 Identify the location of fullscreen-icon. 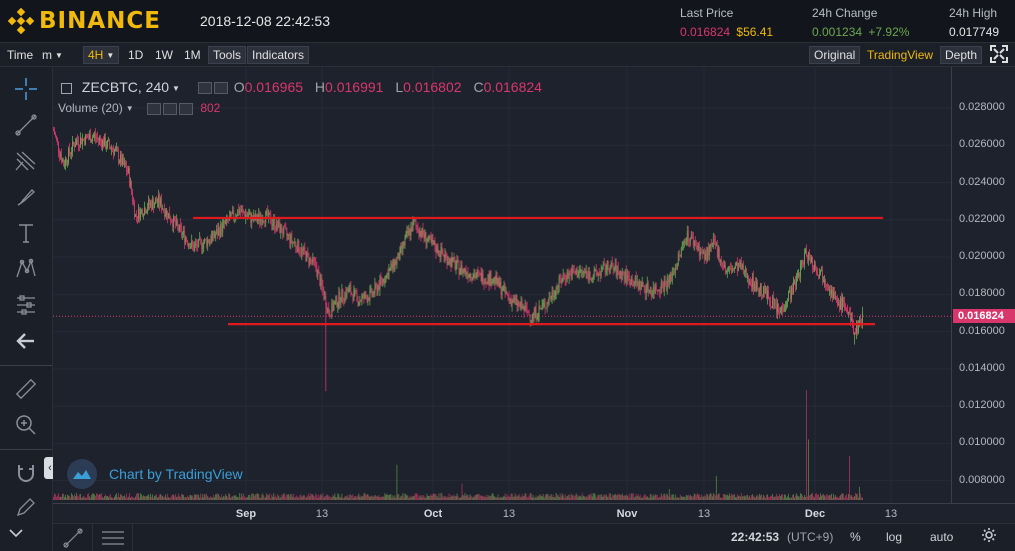
(999, 54).